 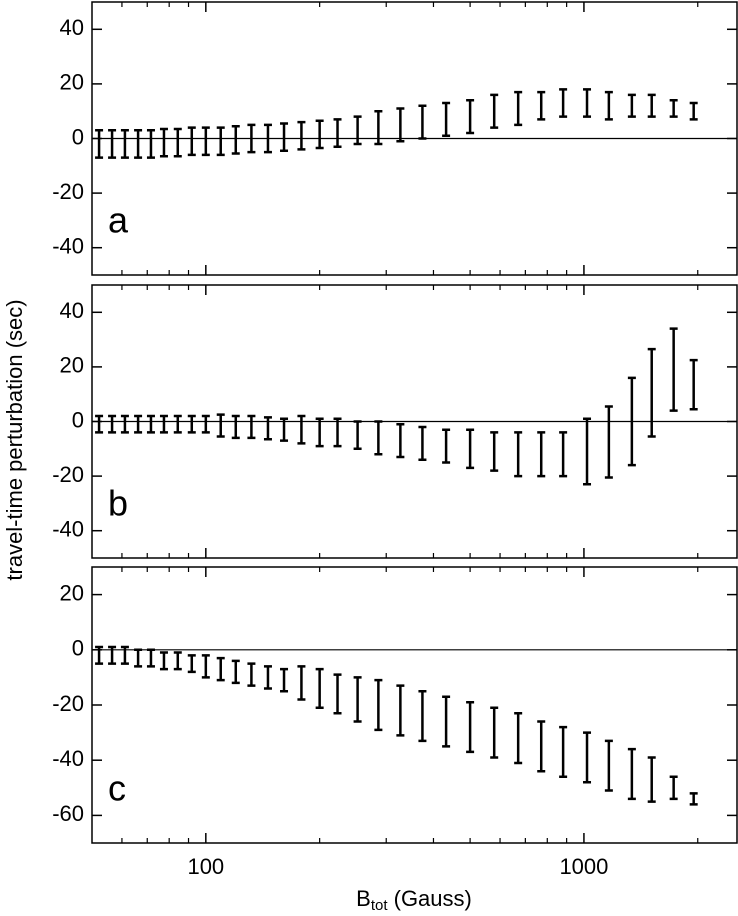 What do you see at coordinates (205, 866) in the screenshot?
I see `x-tick-label: 100` at bounding box center [205, 866].